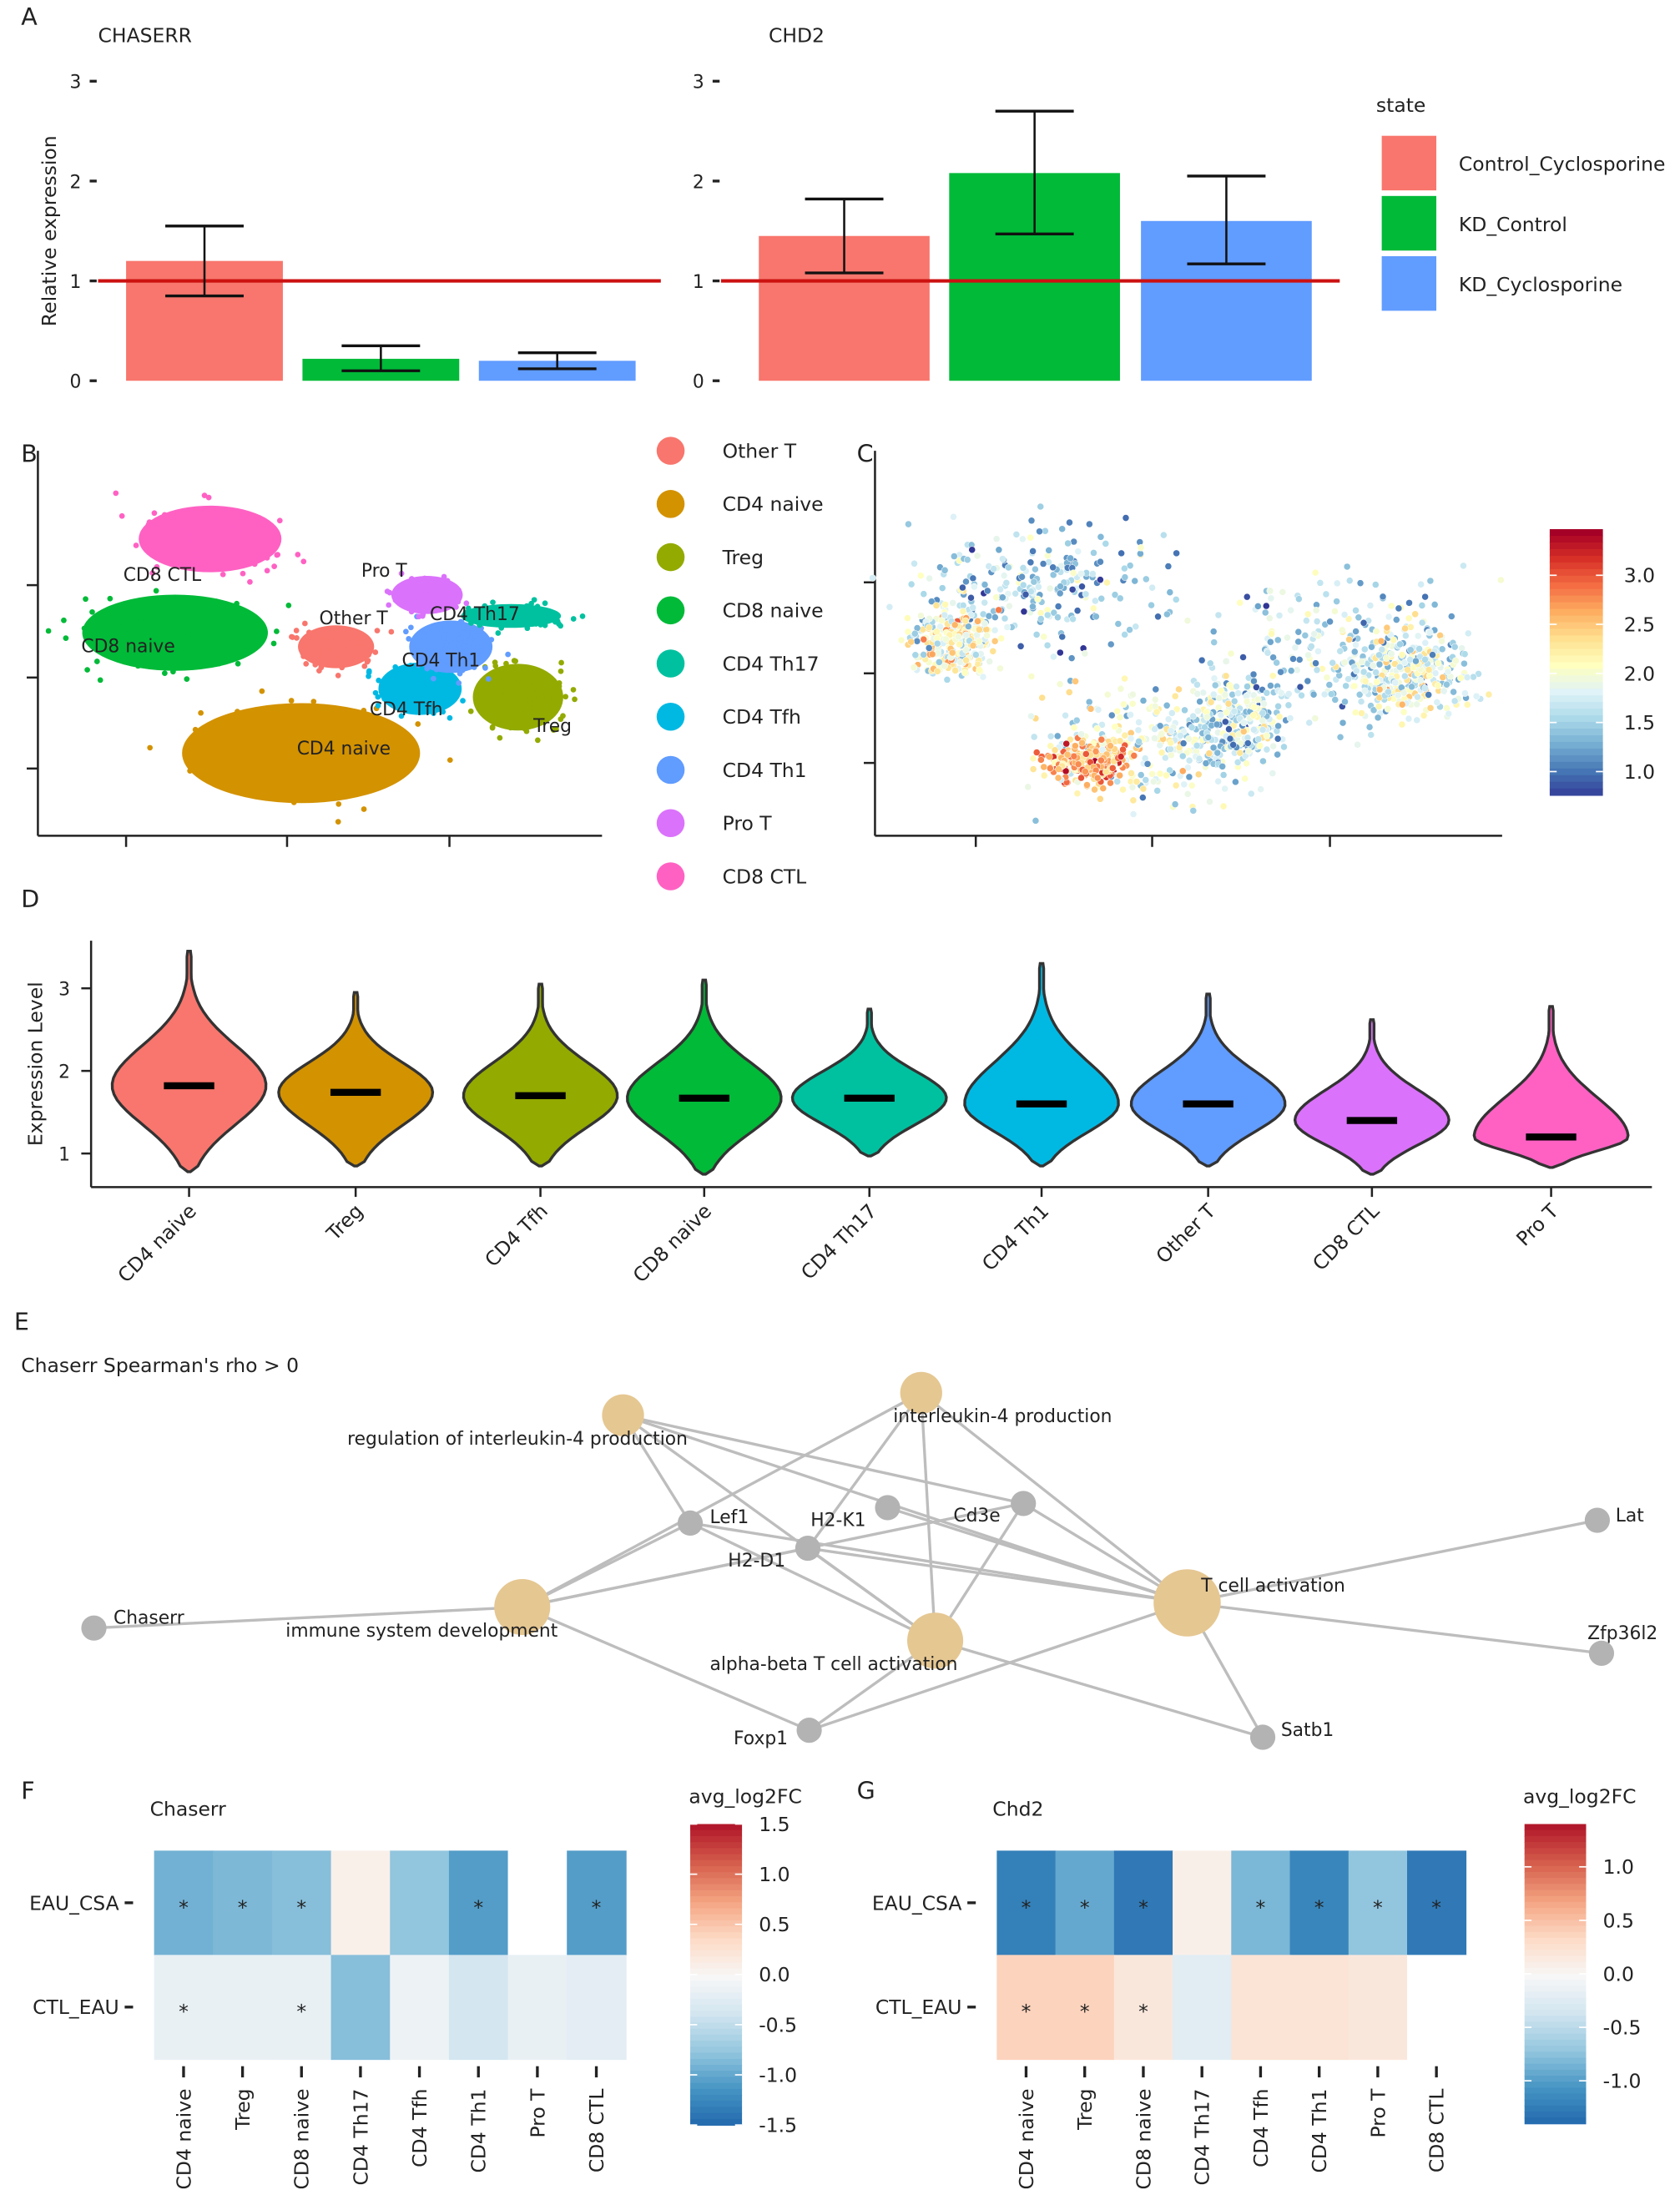 The image size is (1680, 2195). What do you see at coordinates (762, 717) in the screenshot?
I see `legend-label: CD4 Tfh` at bounding box center [762, 717].